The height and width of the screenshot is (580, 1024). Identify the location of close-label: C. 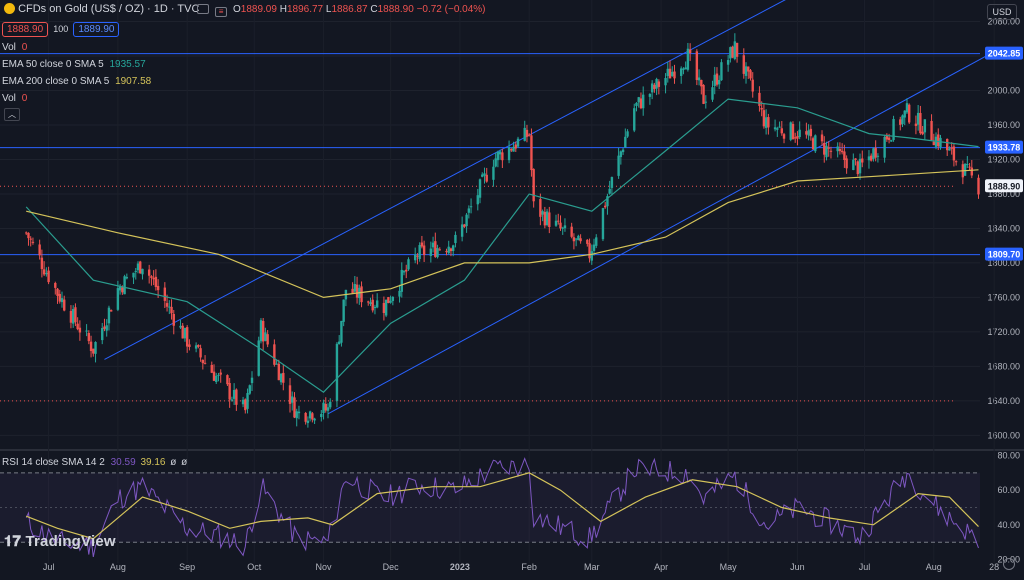
(374, 9).